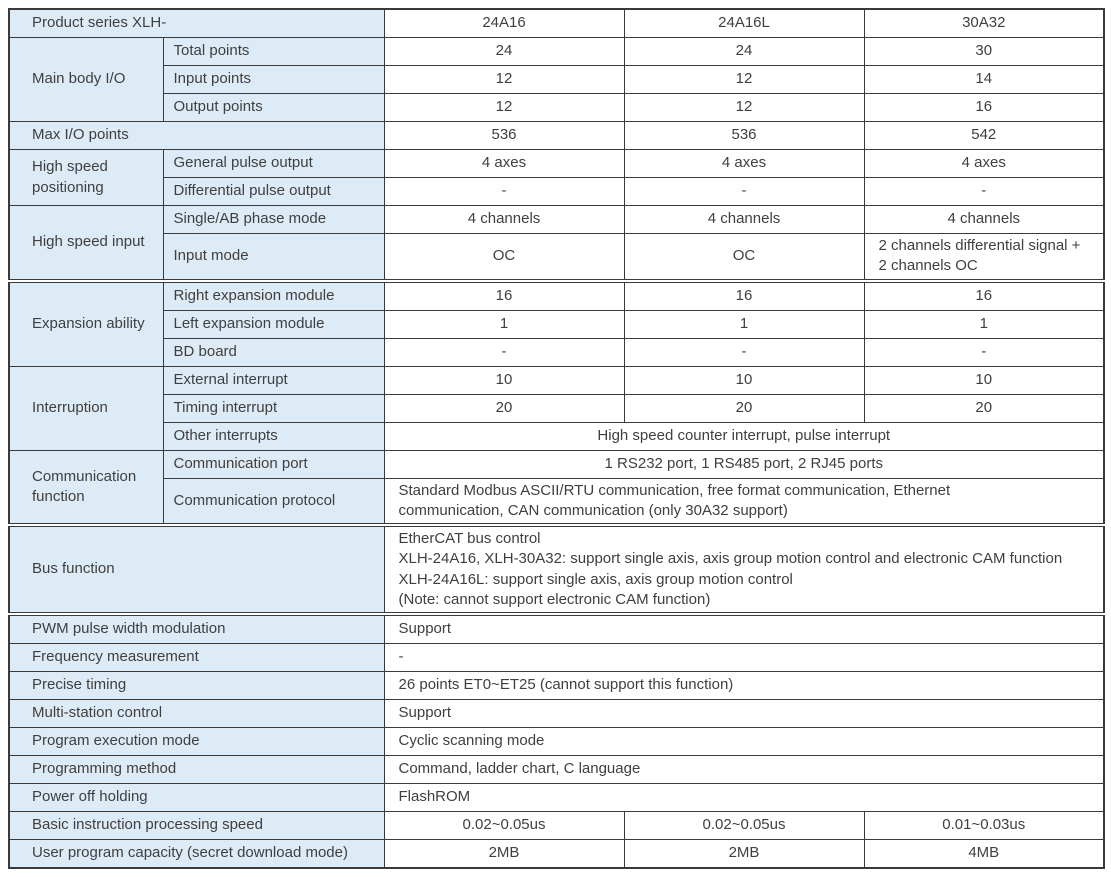 Image resolution: width=1111 pixels, height=877 pixels. Describe the element at coordinates (273, 79) in the screenshot. I see `spec-label: Input points` at that location.